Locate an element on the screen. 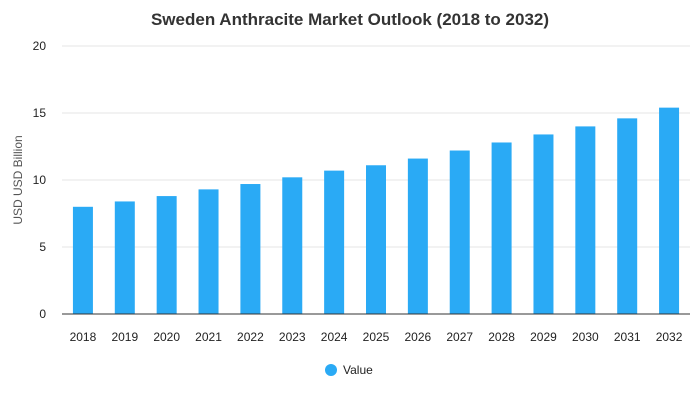  y-axis-label: USD USD Billion is located at coordinates (18, 179).